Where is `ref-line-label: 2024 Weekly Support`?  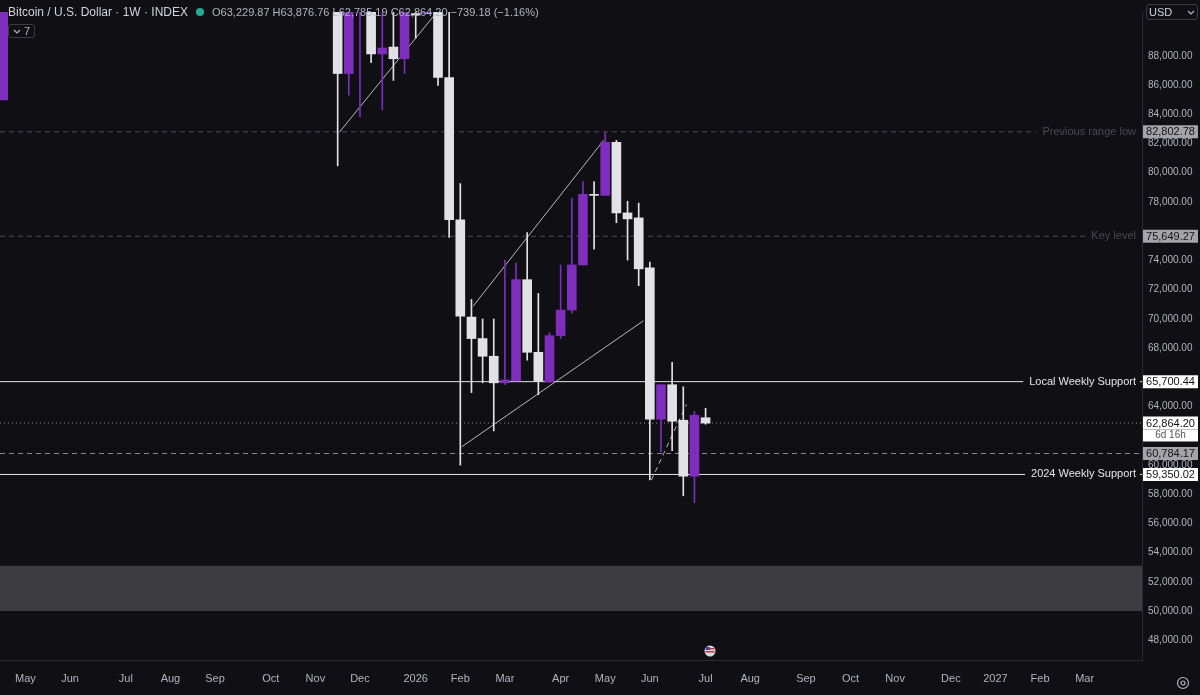 ref-line-label: 2024 Weekly Support is located at coordinates (1083, 473).